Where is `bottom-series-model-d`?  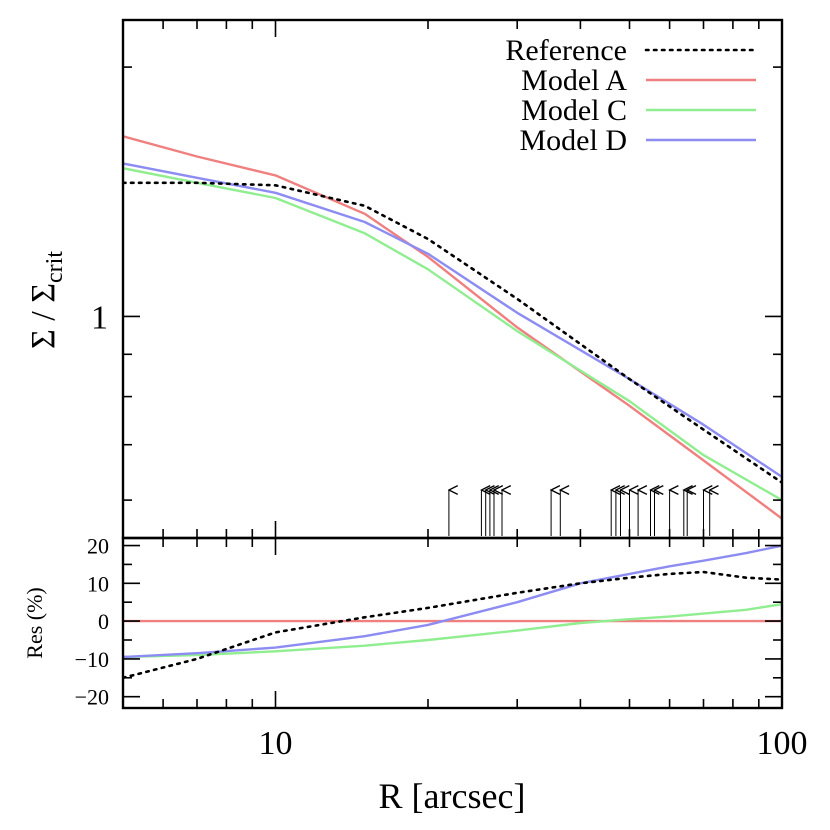 bottom-series-model-d is located at coordinates (452, 601).